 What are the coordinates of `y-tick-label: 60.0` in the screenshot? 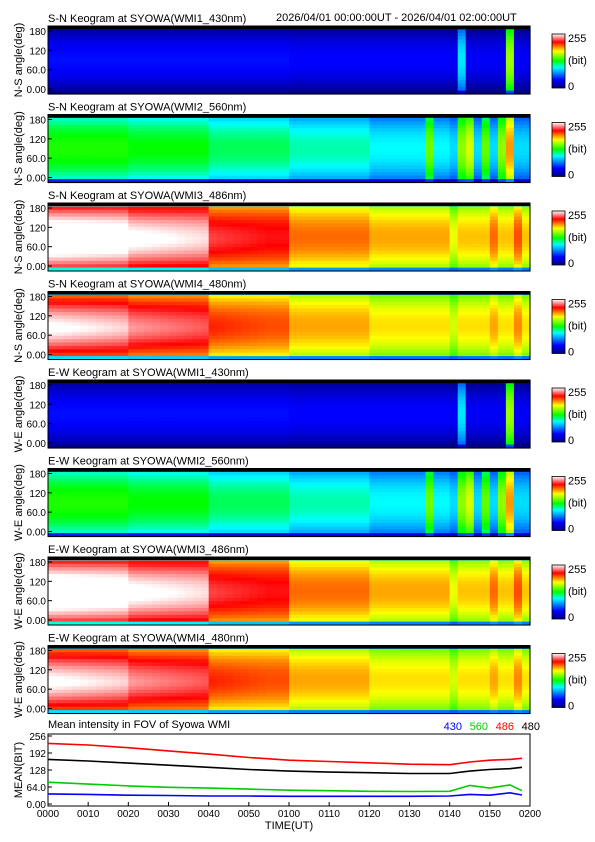 It's located at (37, 248).